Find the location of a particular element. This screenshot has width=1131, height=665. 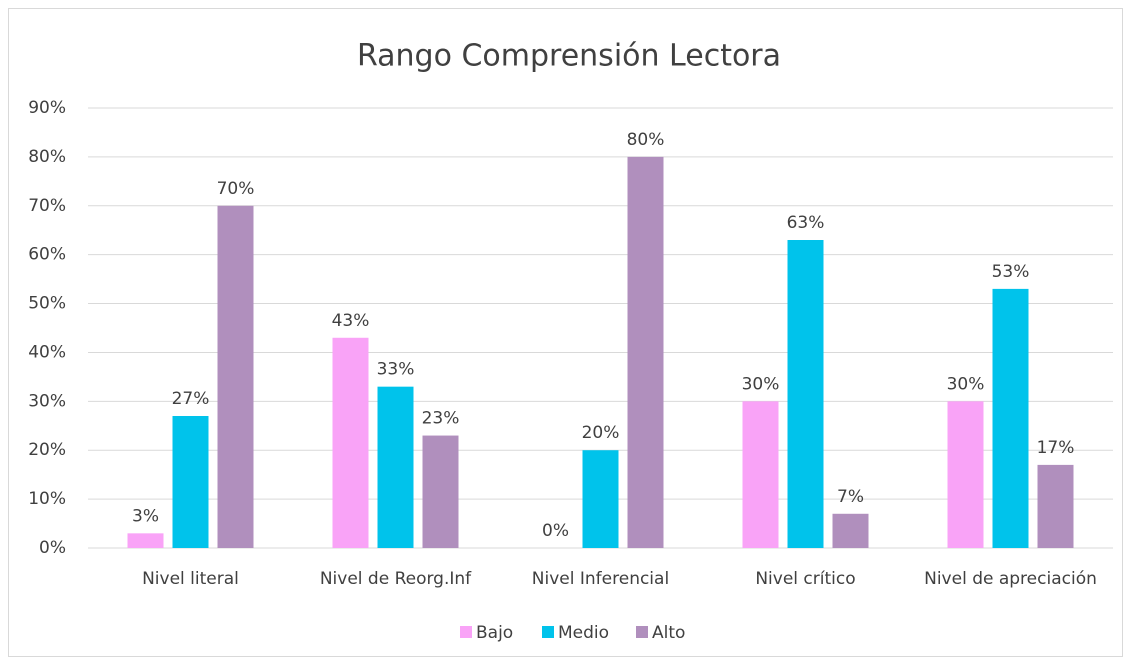

y-tick-label: 10% is located at coordinates (47, 499).